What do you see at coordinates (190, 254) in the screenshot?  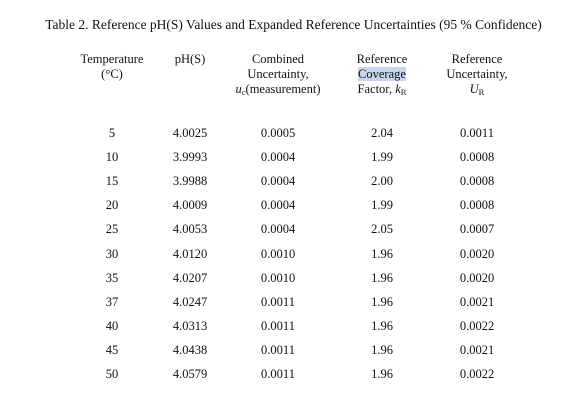 I see `table-cell-phs: 4.0120` at bounding box center [190, 254].